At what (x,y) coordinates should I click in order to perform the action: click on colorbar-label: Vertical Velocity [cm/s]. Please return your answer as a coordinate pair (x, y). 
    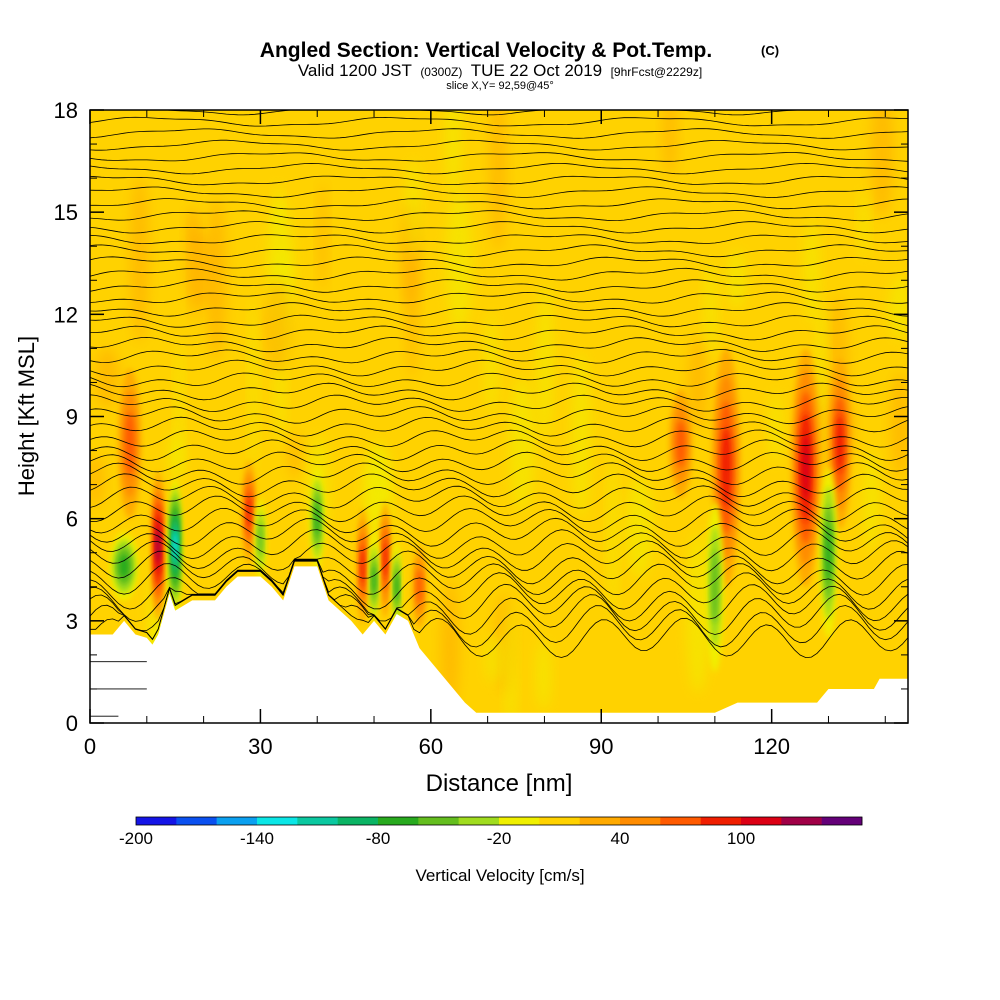
    Looking at the image, I should click on (499, 875).